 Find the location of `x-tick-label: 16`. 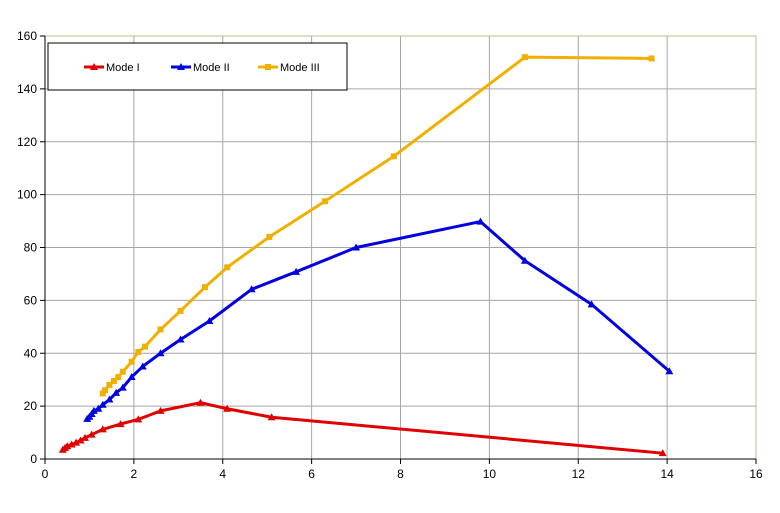

x-tick-label: 16 is located at coordinates (756, 474).